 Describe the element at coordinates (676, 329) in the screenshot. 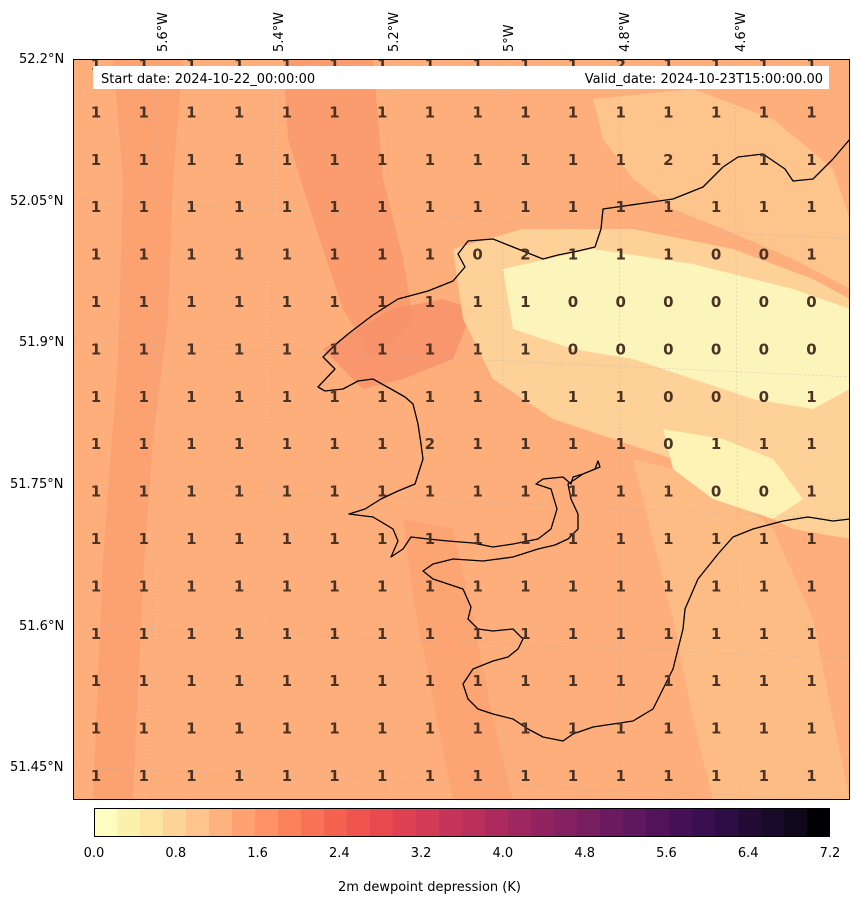

I see `moist-core` at that location.